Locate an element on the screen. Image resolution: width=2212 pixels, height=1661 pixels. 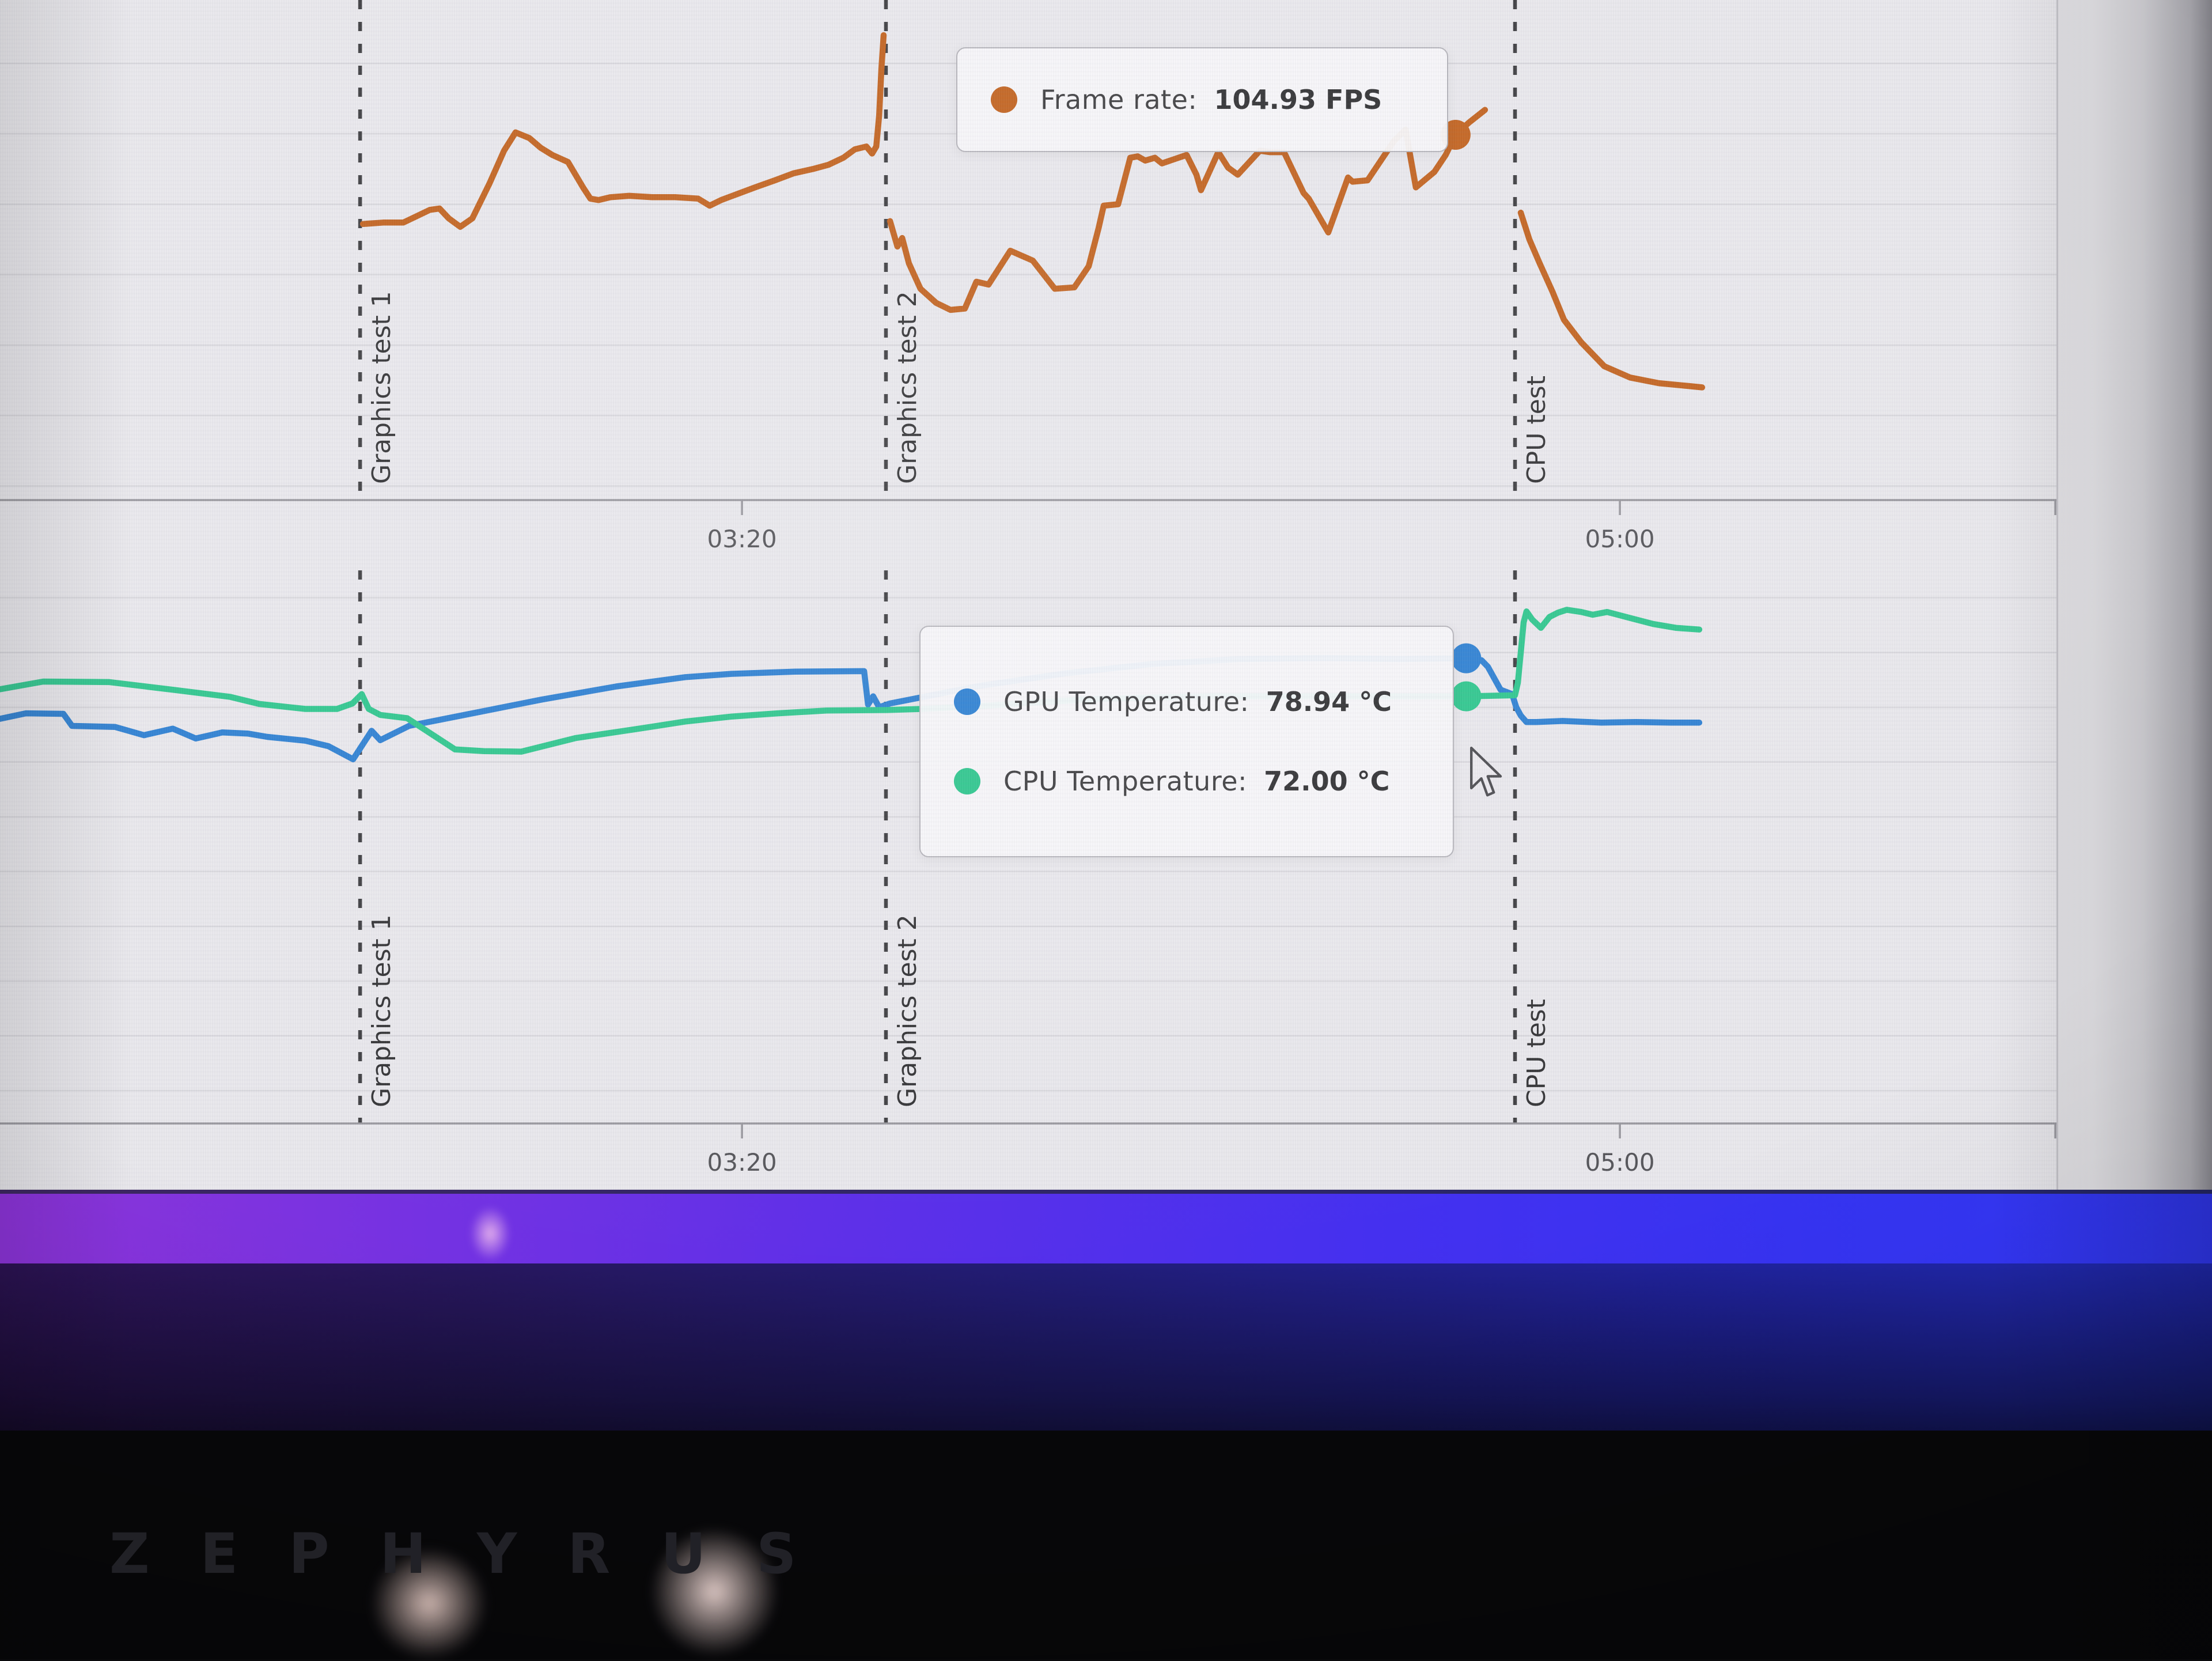
wallpaper-strip-lower is located at coordinates (1106, 1347).